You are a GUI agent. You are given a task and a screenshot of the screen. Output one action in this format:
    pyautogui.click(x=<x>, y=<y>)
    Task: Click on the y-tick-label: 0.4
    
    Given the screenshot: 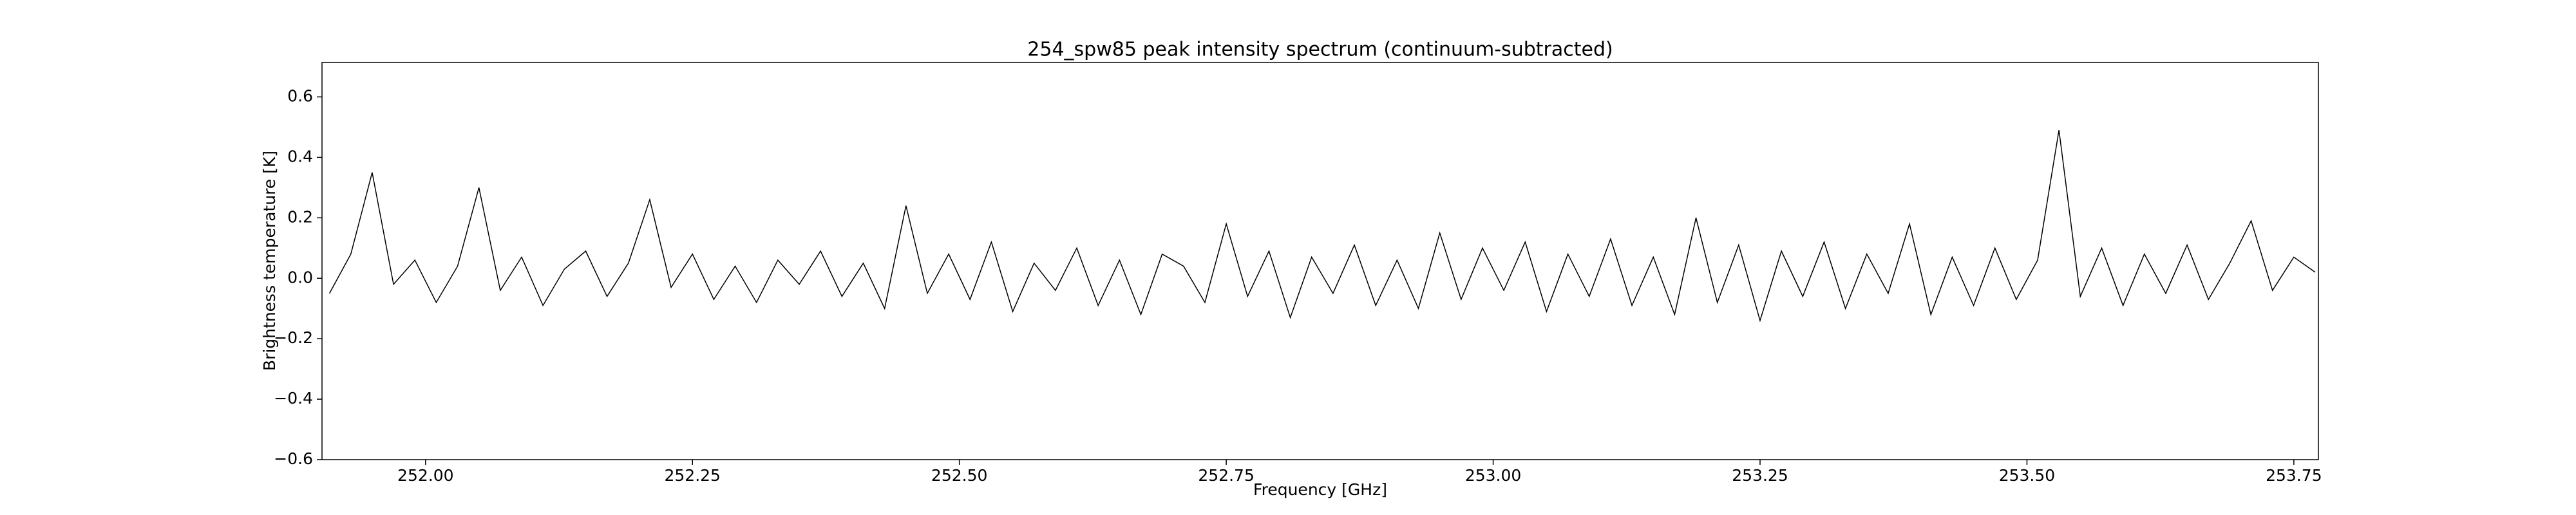 What is the action you would take?
    pyautogui.click(x=300, y=156)
    